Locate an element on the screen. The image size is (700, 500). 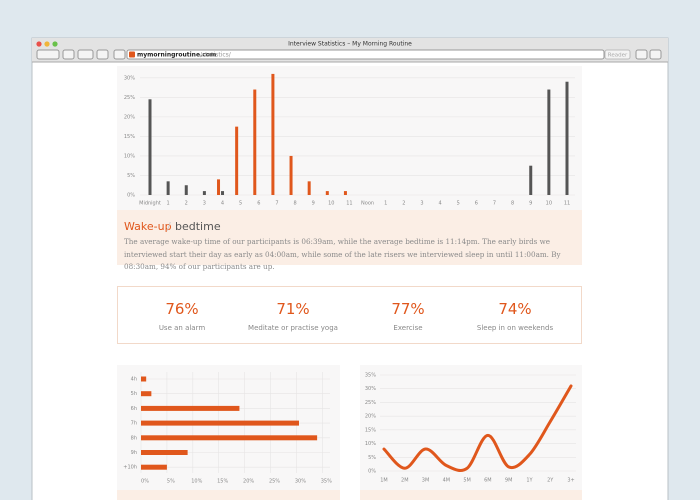
stat-value: 74% is located at coordinates (515, 309).